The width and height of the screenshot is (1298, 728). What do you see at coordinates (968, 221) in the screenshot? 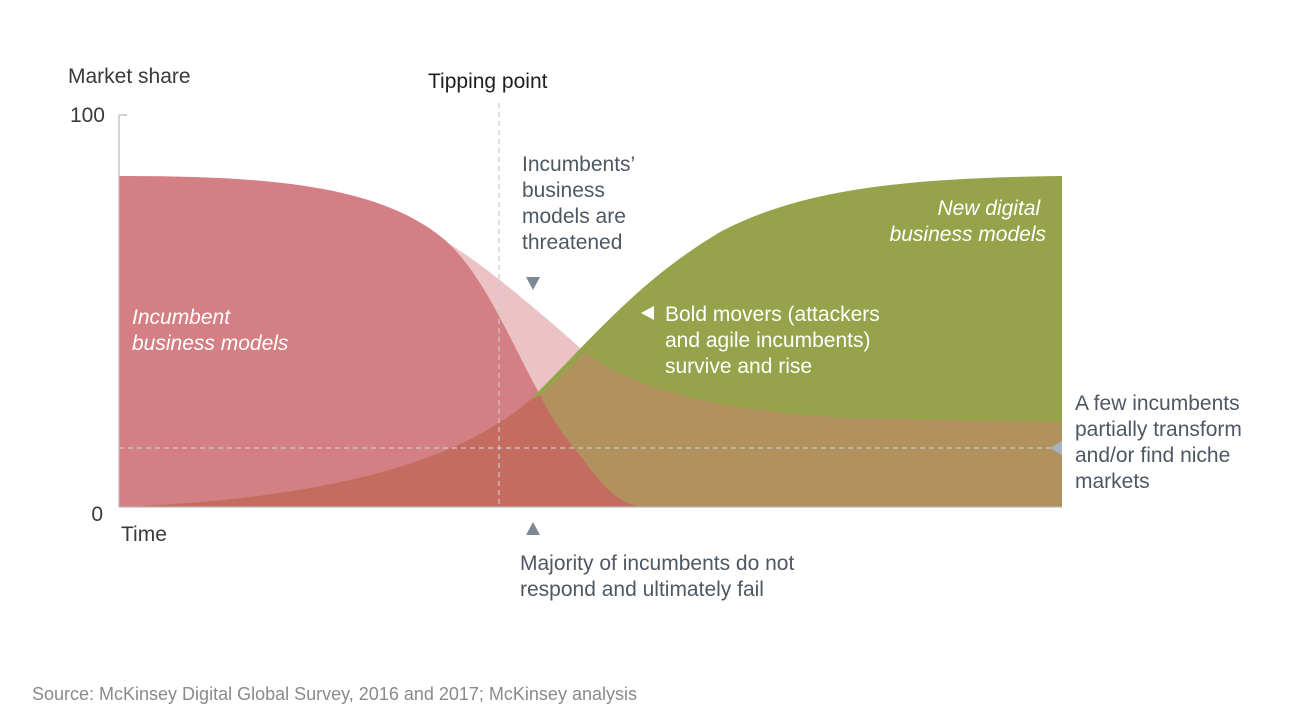
I see `new-digital-series-label: New digital business models` at bounding box center [968, 221].